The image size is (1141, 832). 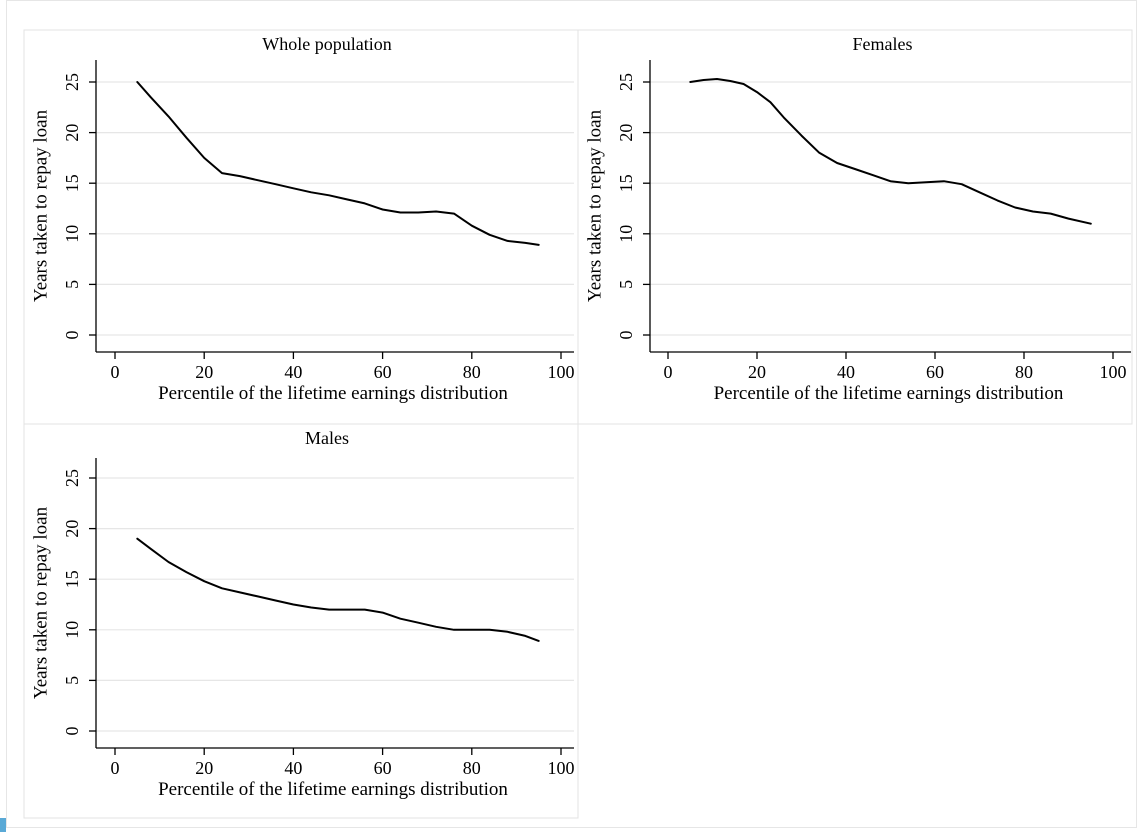 I want to click on panel-title: Females, so click(x=883, y=44).